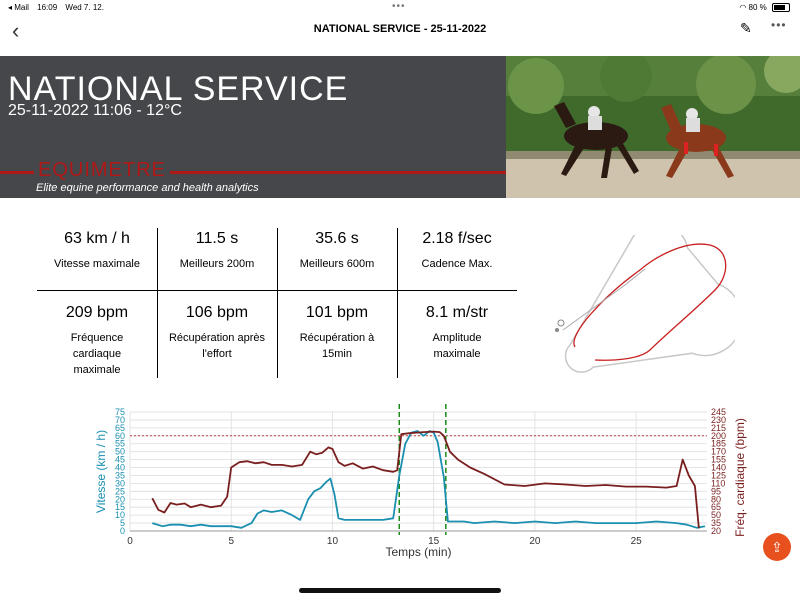  What do you see at coordinates (217, 312) in the screenshot?
I see `stat-value: 106 bpm` at bounding box center [217, 312].